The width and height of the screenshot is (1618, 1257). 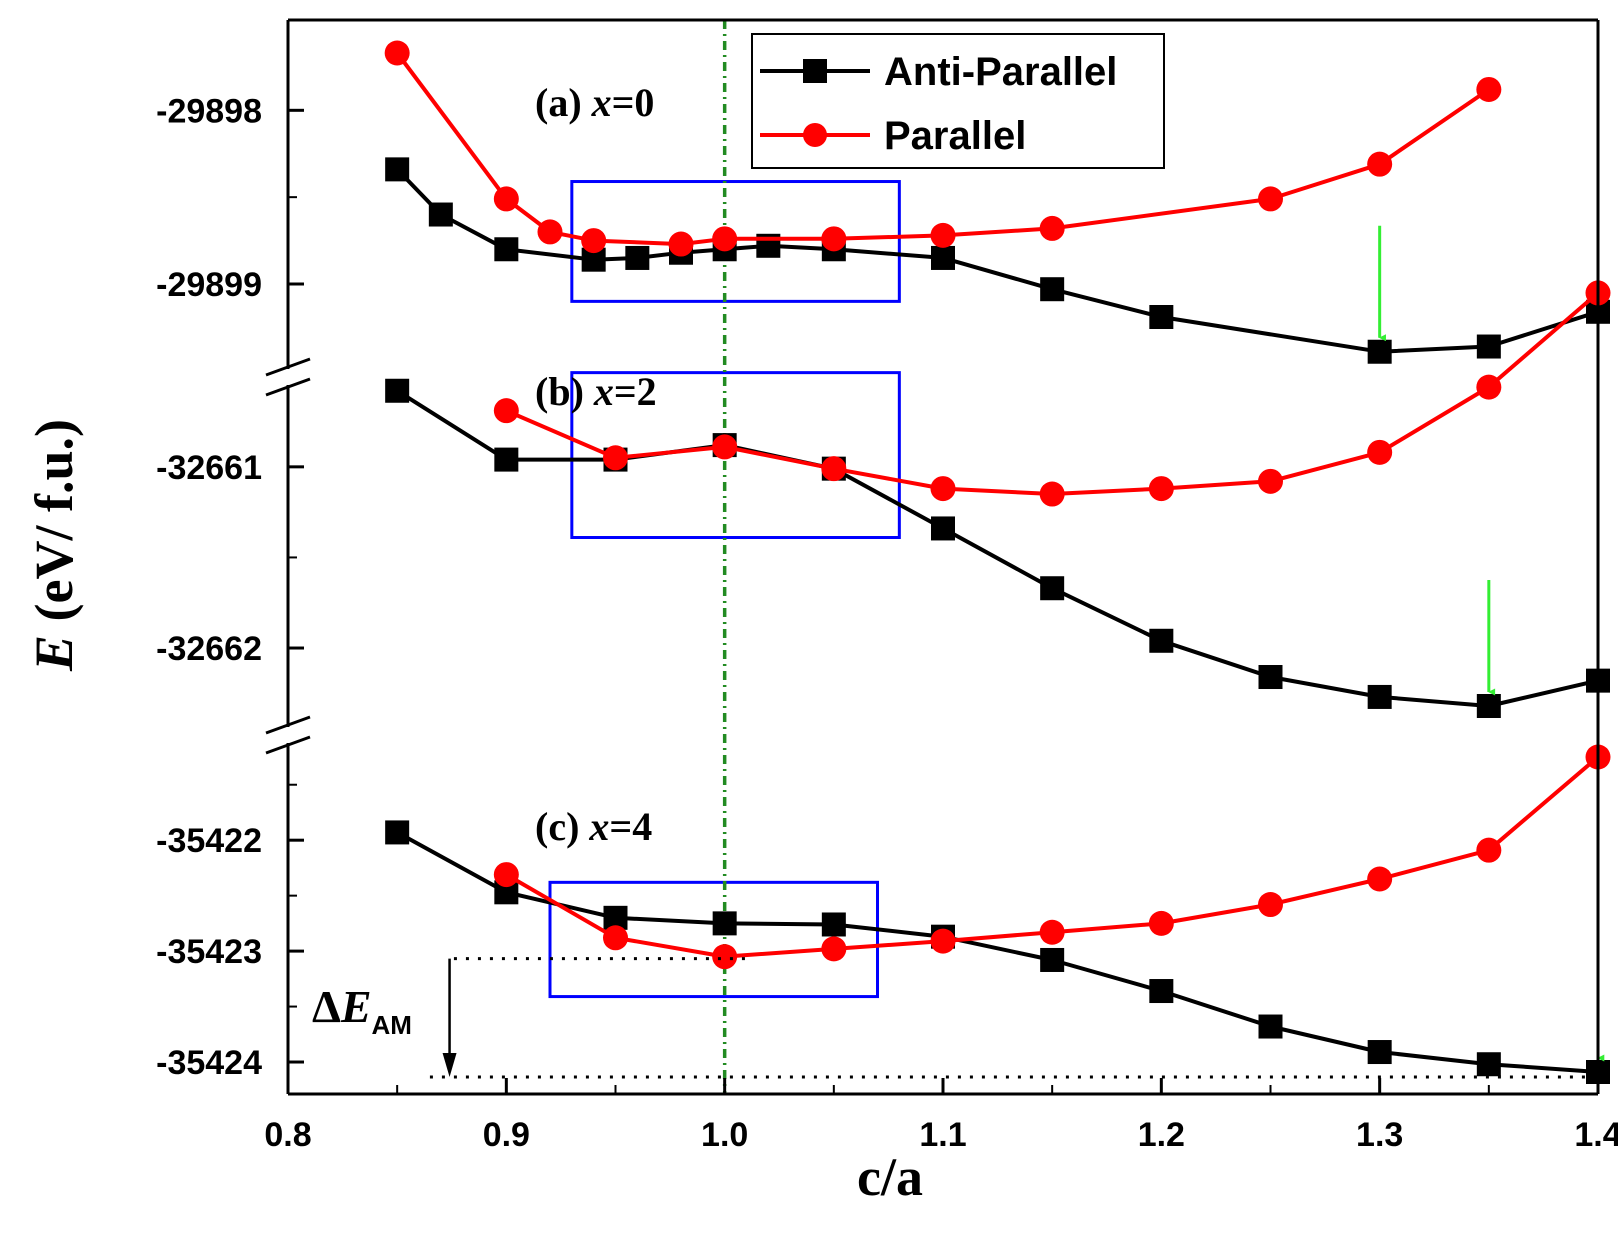 I want to click on delta-arrow-head, so click(x=449, y=1065).